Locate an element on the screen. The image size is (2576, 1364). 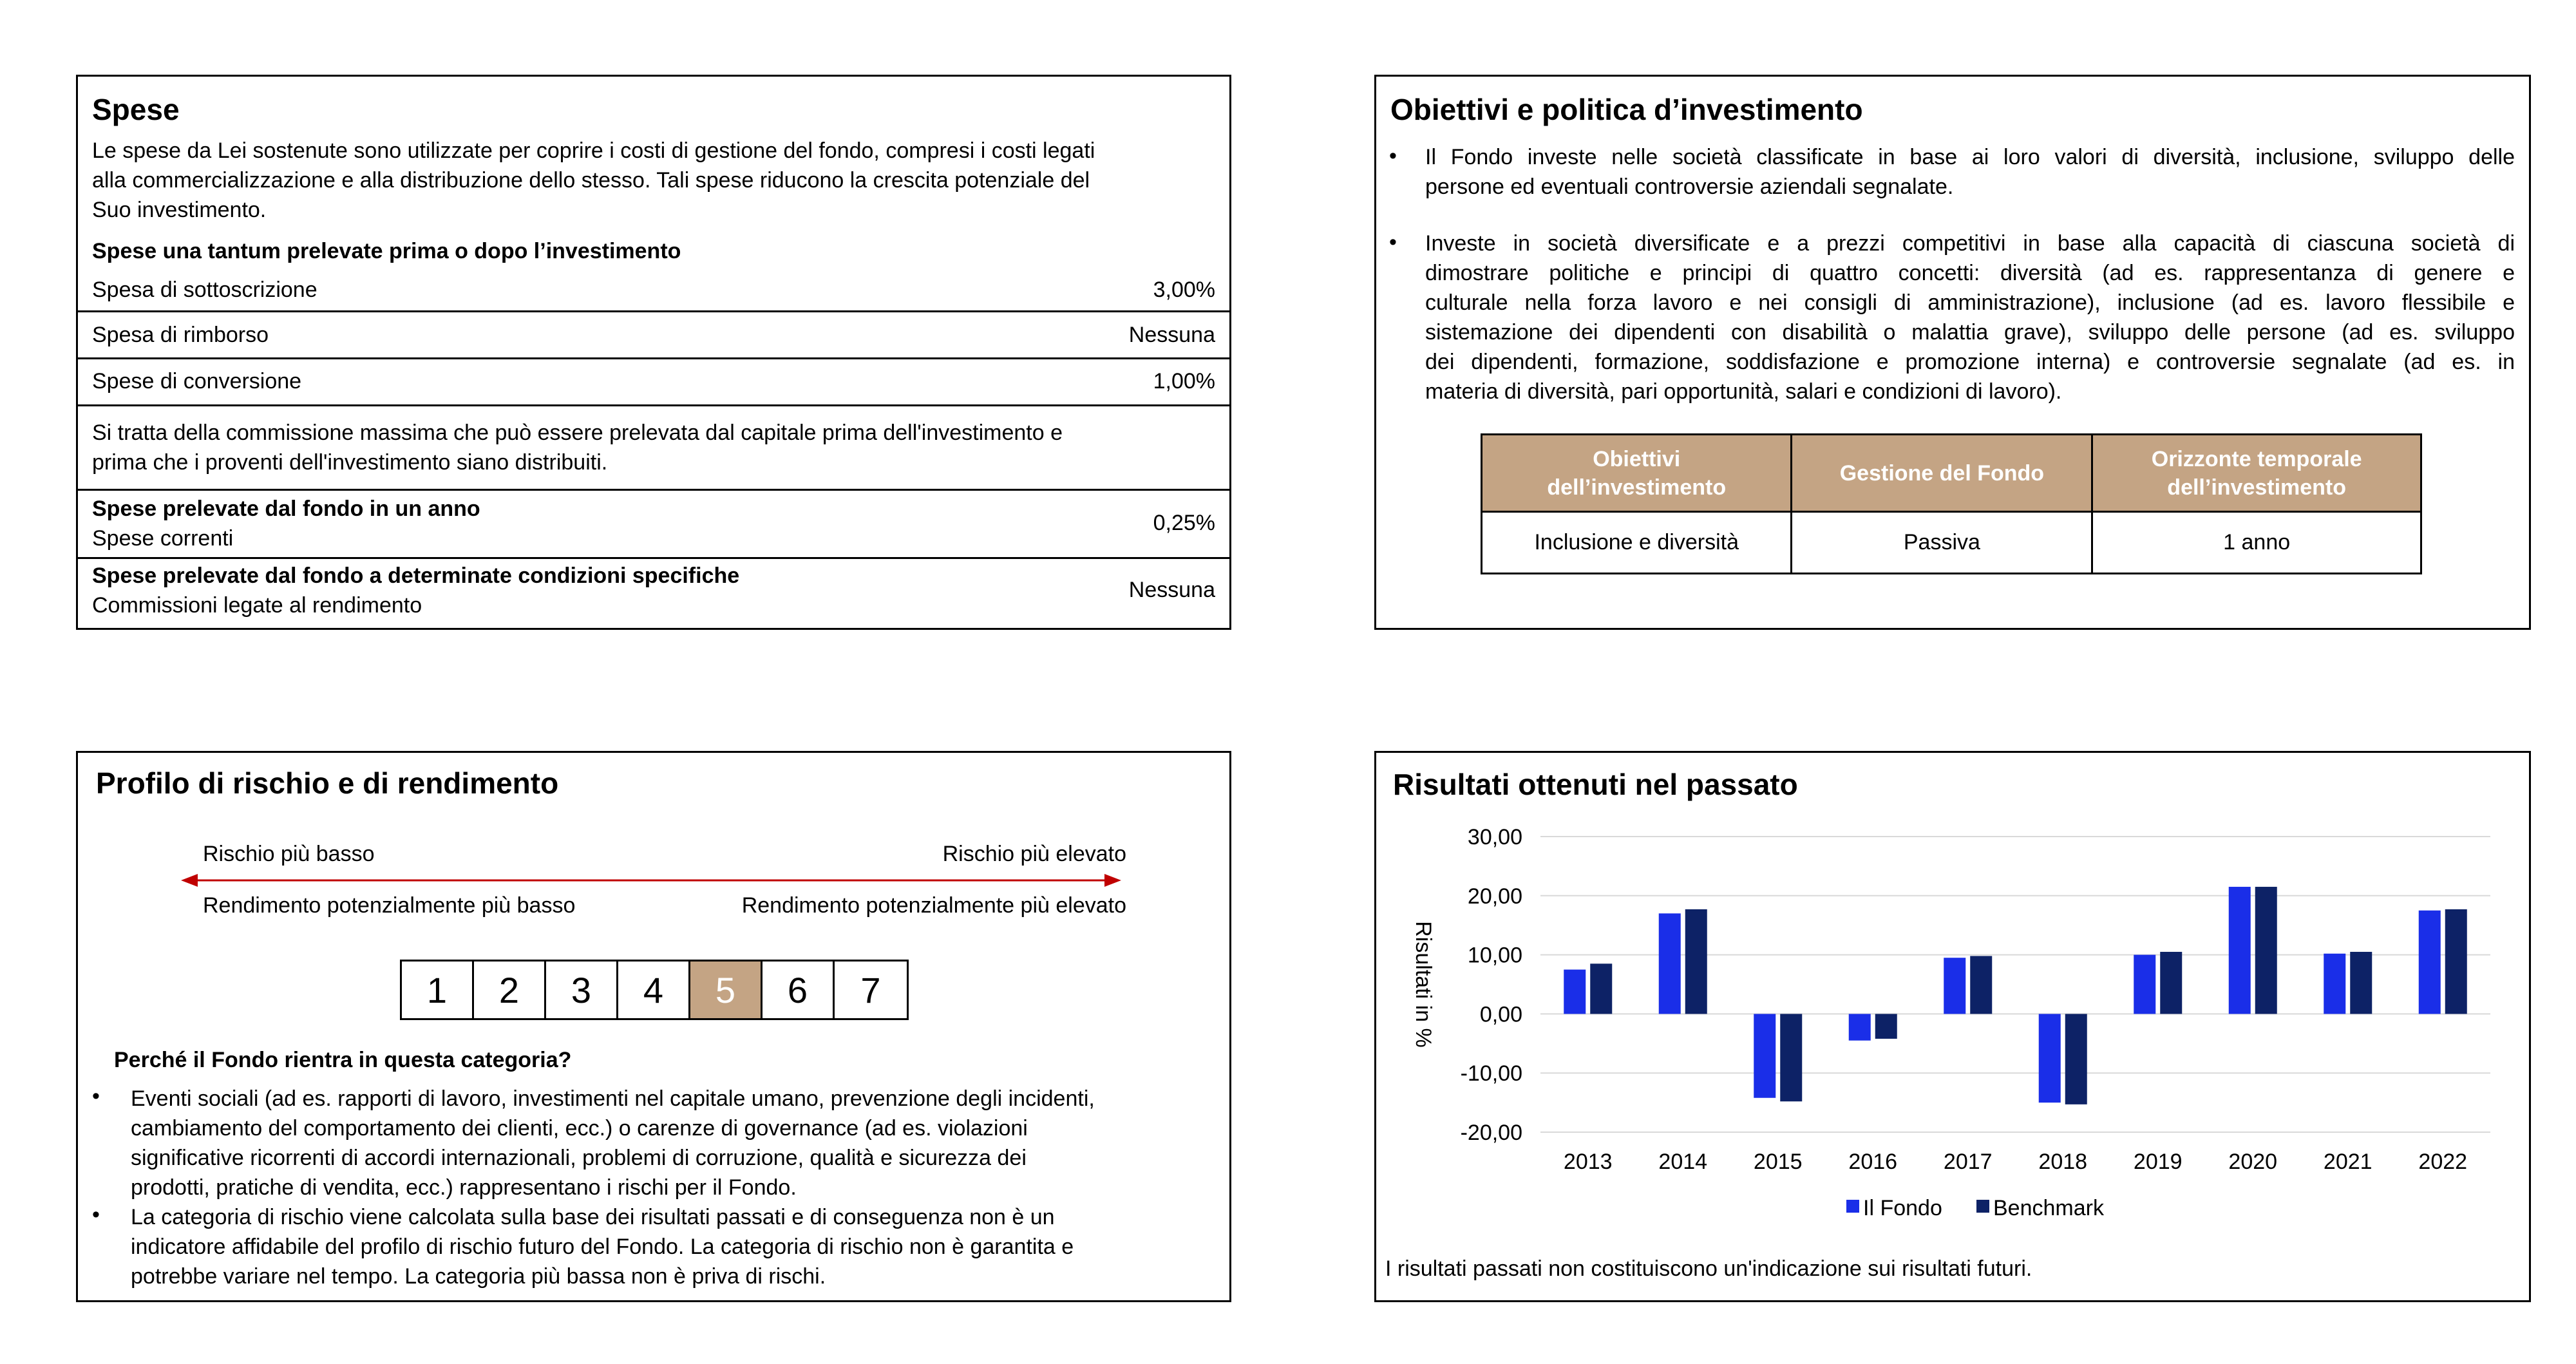
x-tick-label: 2019 is located at coordinates (2158, 1162).